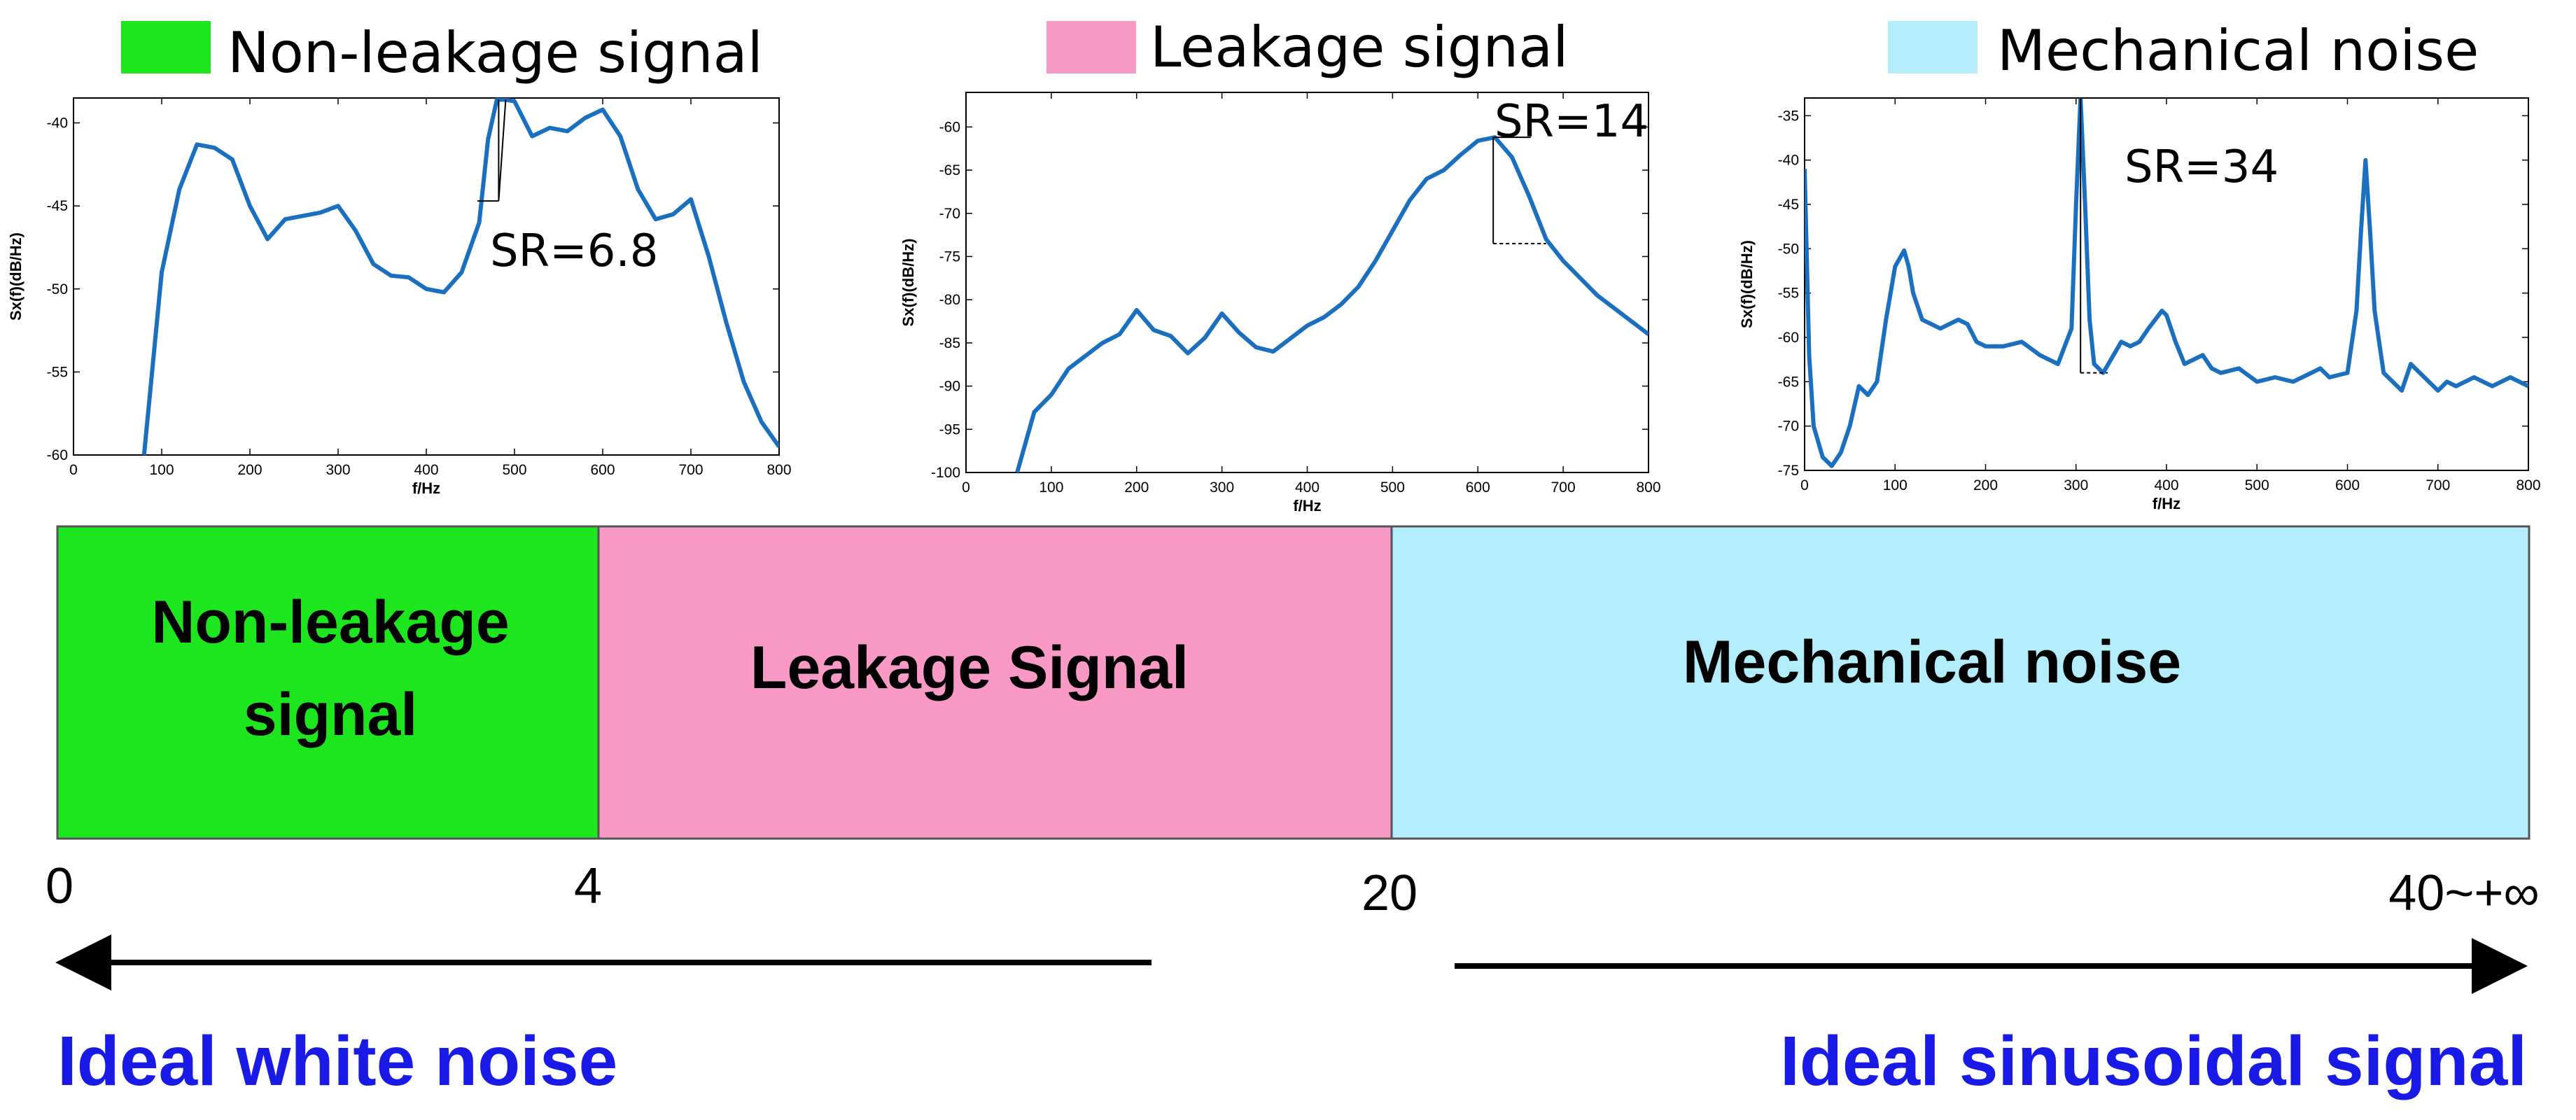 The height and width of the screenshot is (1120, 2576). Describe the element at coordinates (1091, 47) in the screenshot. I see `legend-swatch-leakage` at that location.